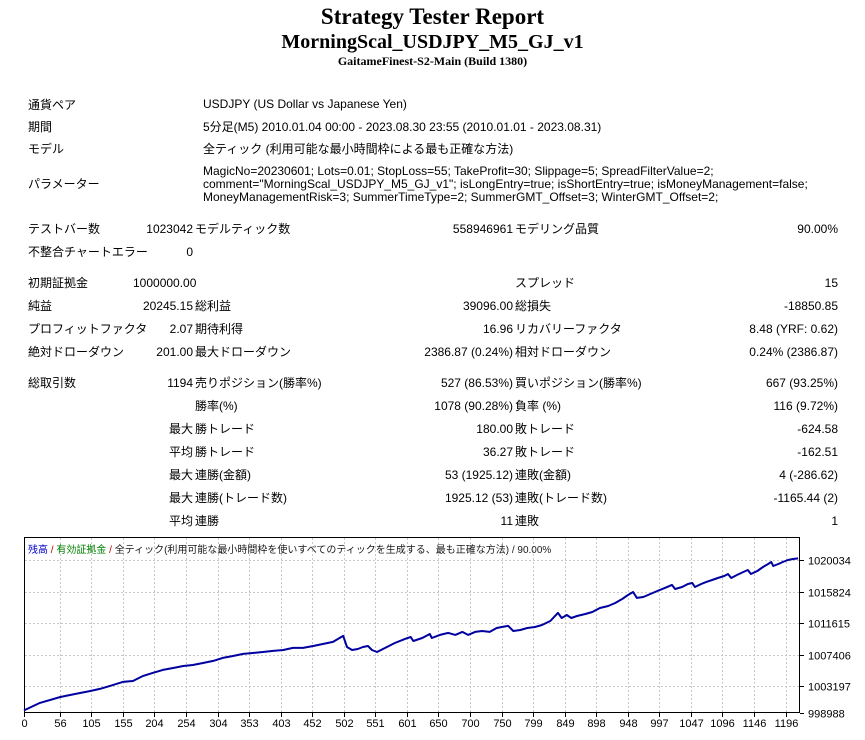  Describe the element at coordinates (497, 451) in the screenshot. I see `stat-value: 36.27` at that location.